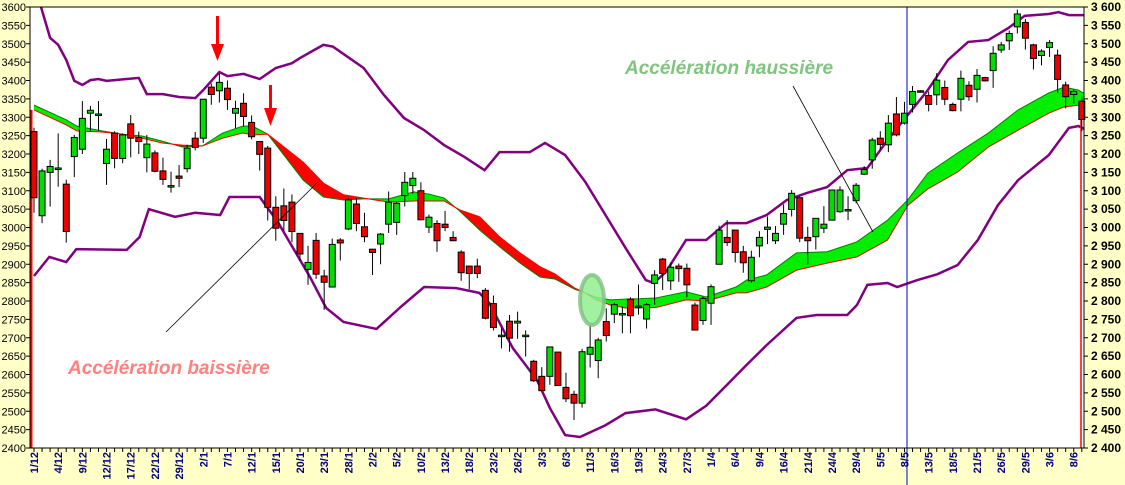  Describe the element at coordinates (1106, 25) in the screenshot. I see `y-tick-label-right: 3 550` at that location.